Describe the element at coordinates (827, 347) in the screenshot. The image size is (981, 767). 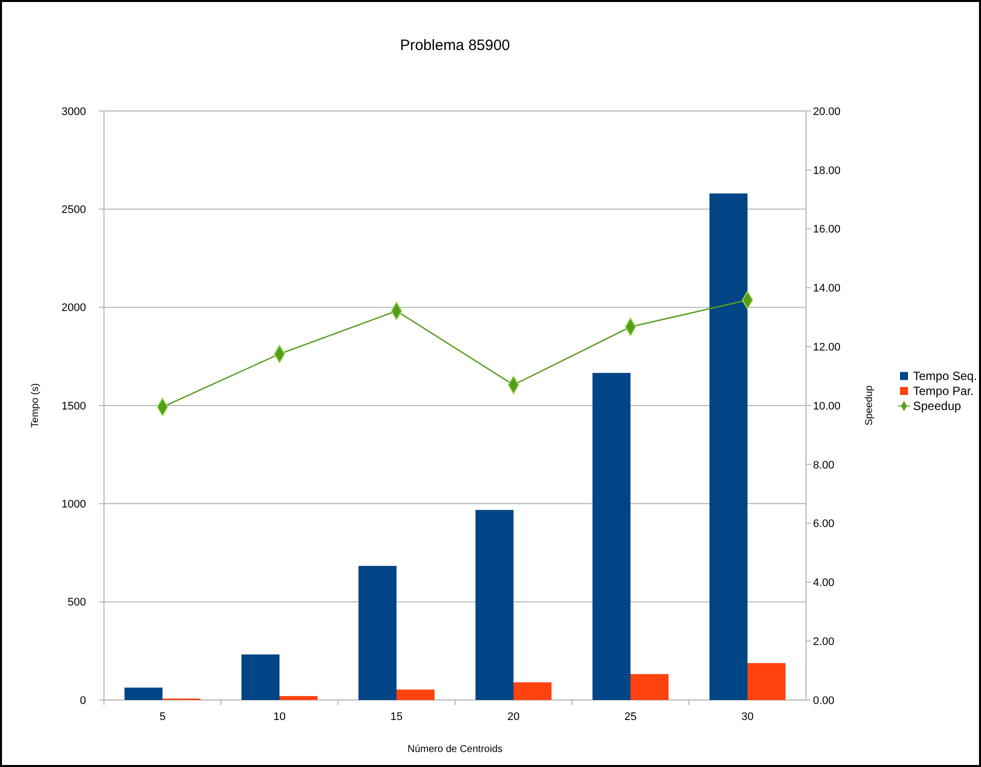
I see `y2-tick-label: 12.00` at that location.